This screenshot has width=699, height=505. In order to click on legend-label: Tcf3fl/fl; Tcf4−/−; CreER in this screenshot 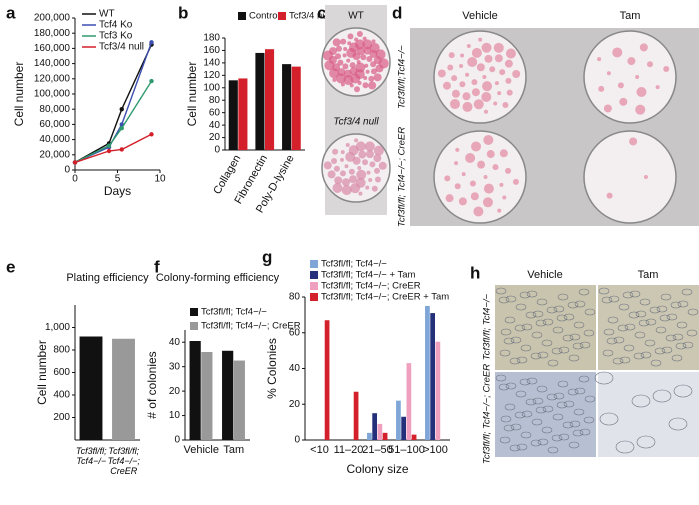, I will do `click(251, 326)`.